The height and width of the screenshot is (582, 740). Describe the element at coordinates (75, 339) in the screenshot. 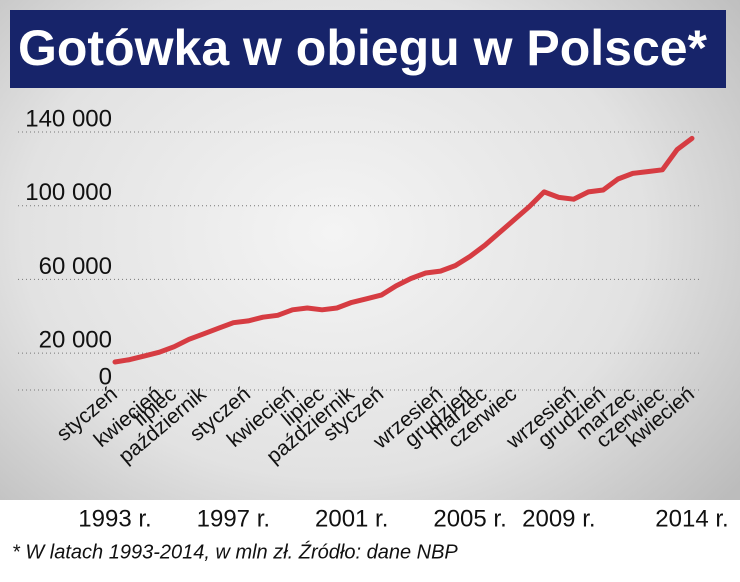

I see `y-tick-label: 20 000` at that location.